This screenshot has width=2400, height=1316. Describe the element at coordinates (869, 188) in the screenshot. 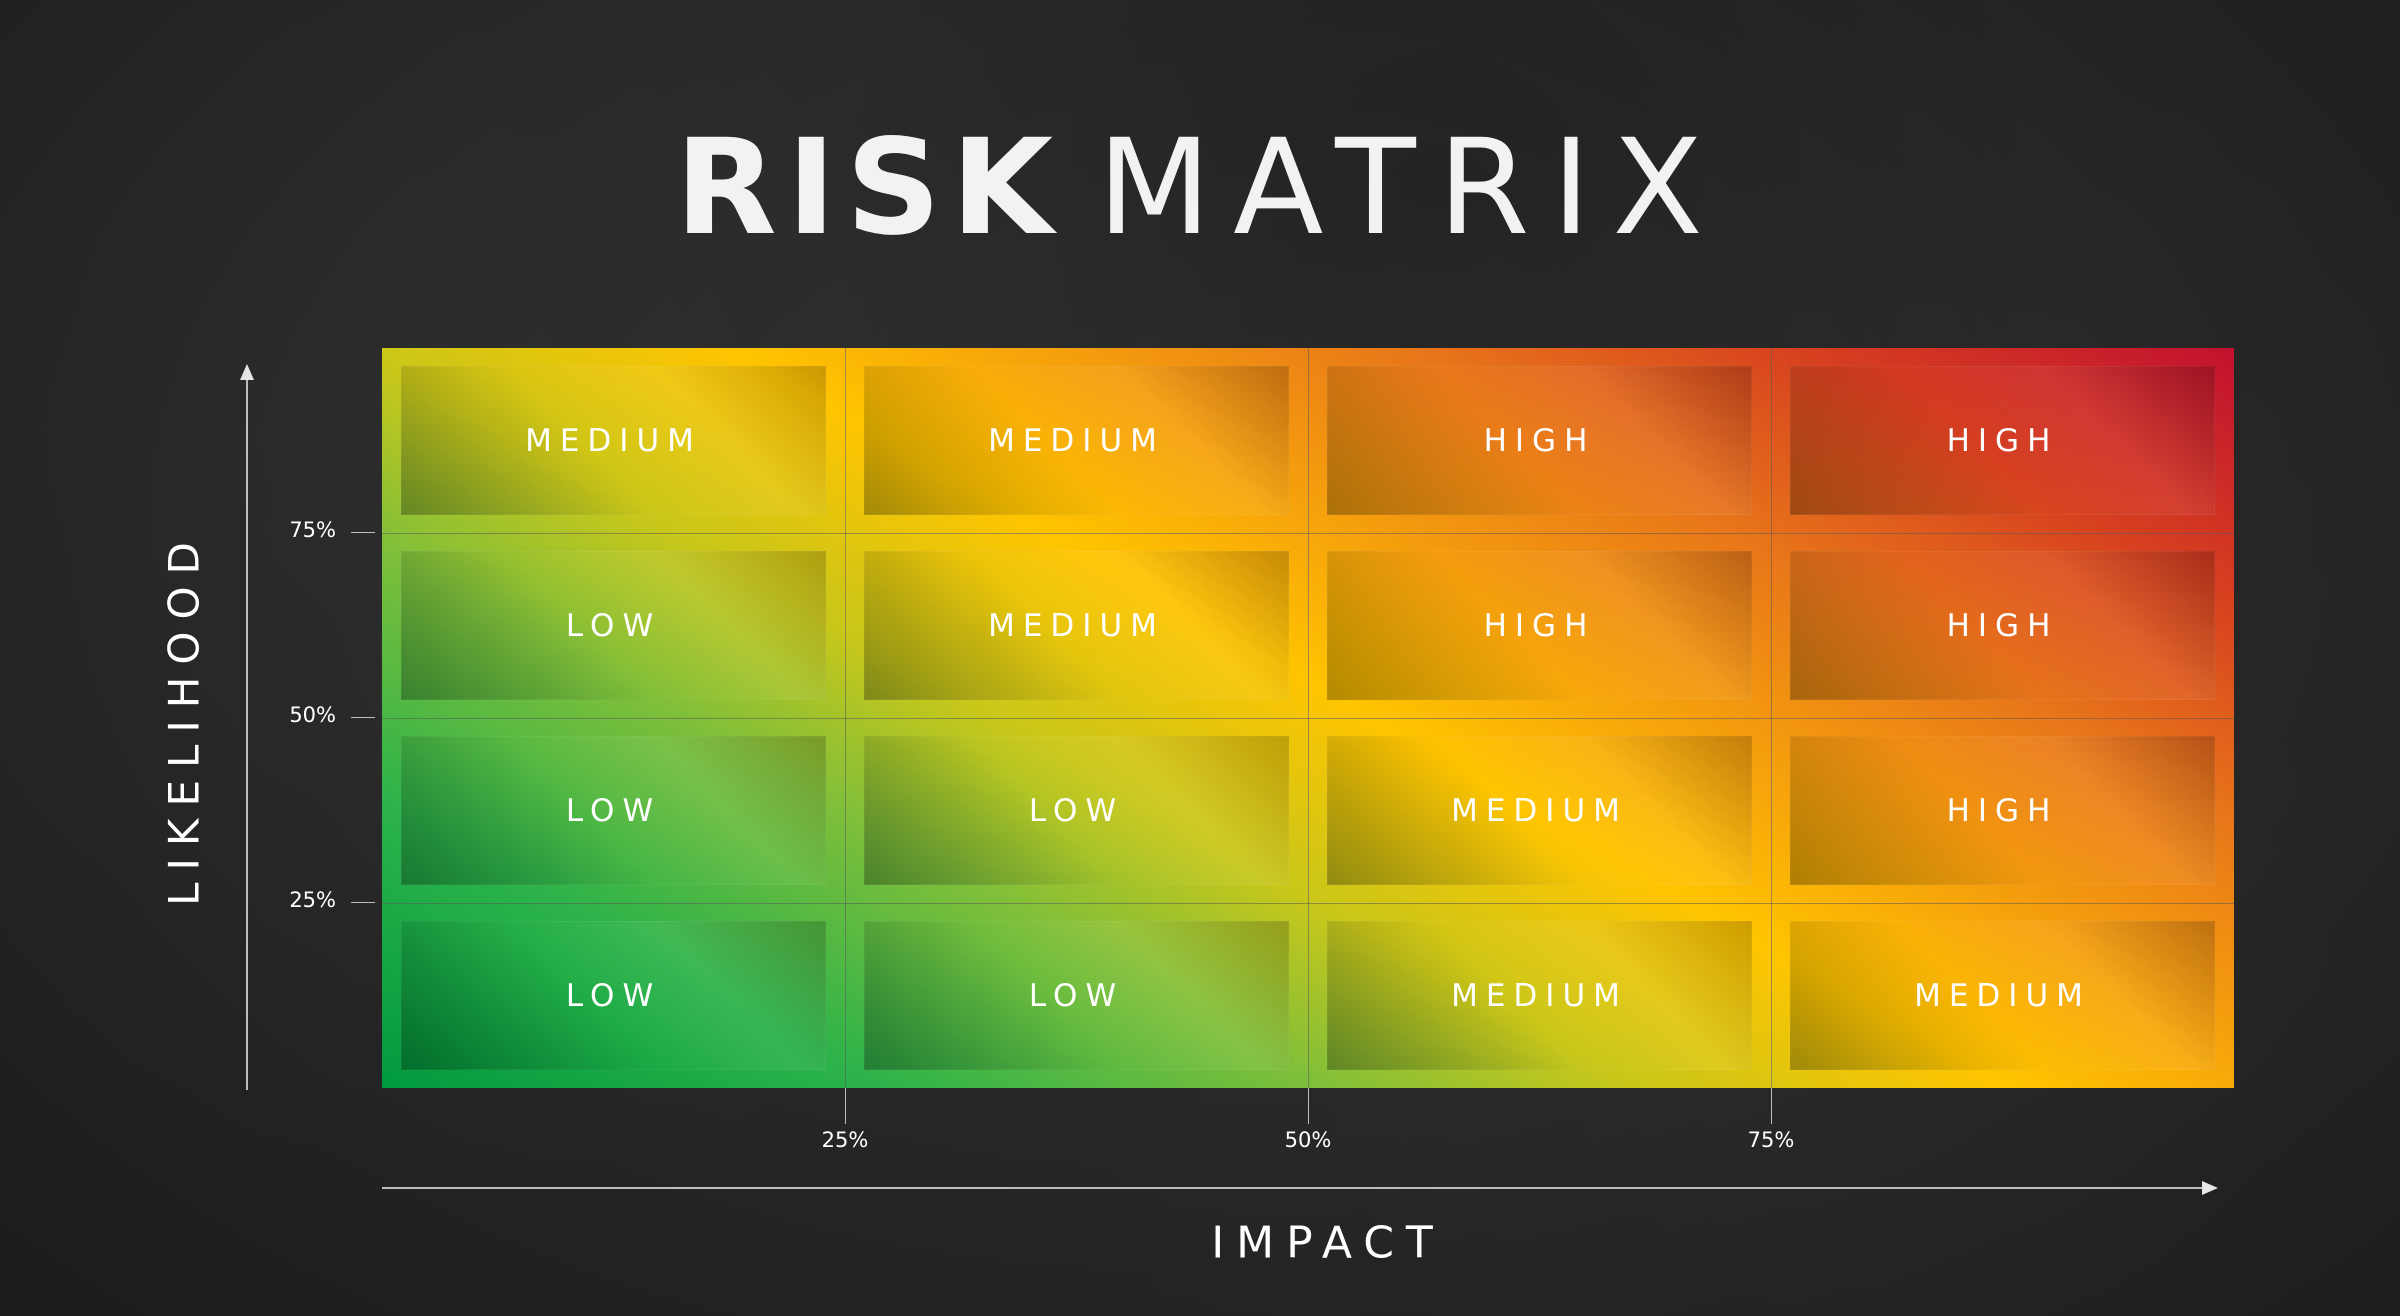

I see `title-bold-word: RISK` at that location.